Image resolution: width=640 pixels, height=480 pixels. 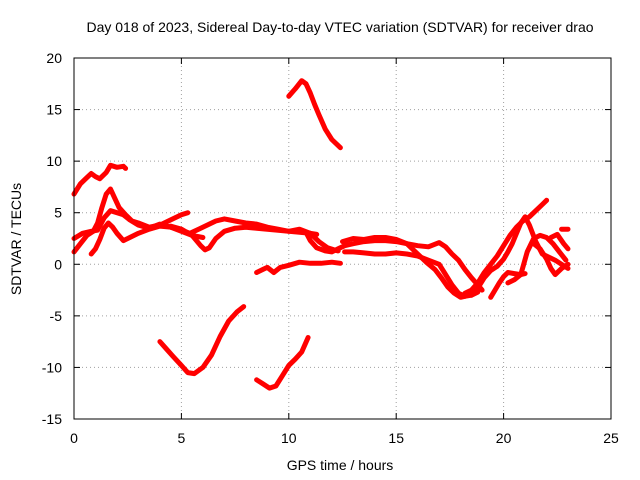 What do you see at coordinates (282, 363) in the screenshot?
I see `series-arc17` at bounding box center [282, 363].